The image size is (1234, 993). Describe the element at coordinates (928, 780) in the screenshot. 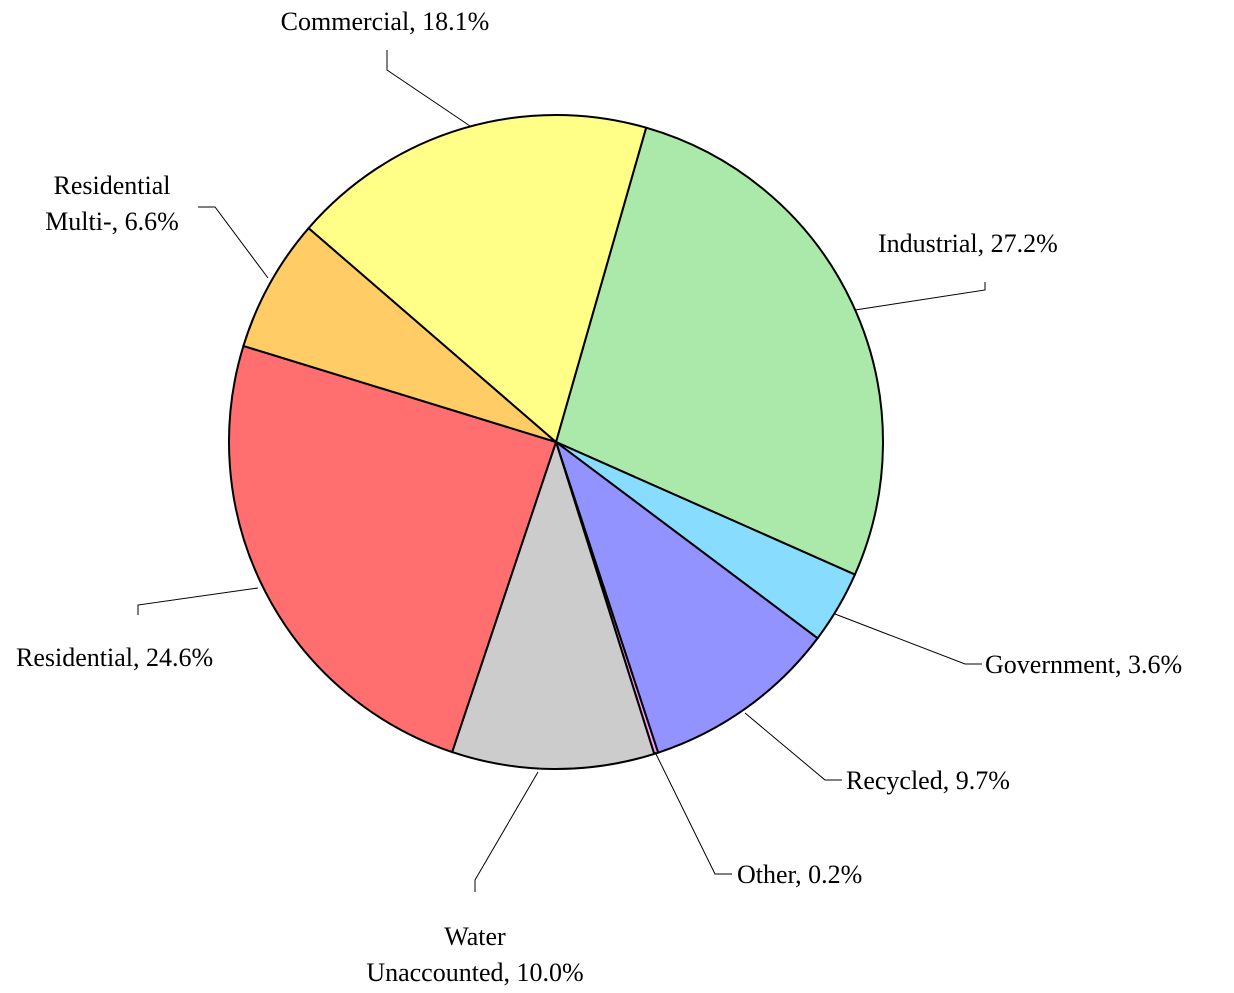

I see `data-label-recycled: Recycled, 9.7%` at that location.